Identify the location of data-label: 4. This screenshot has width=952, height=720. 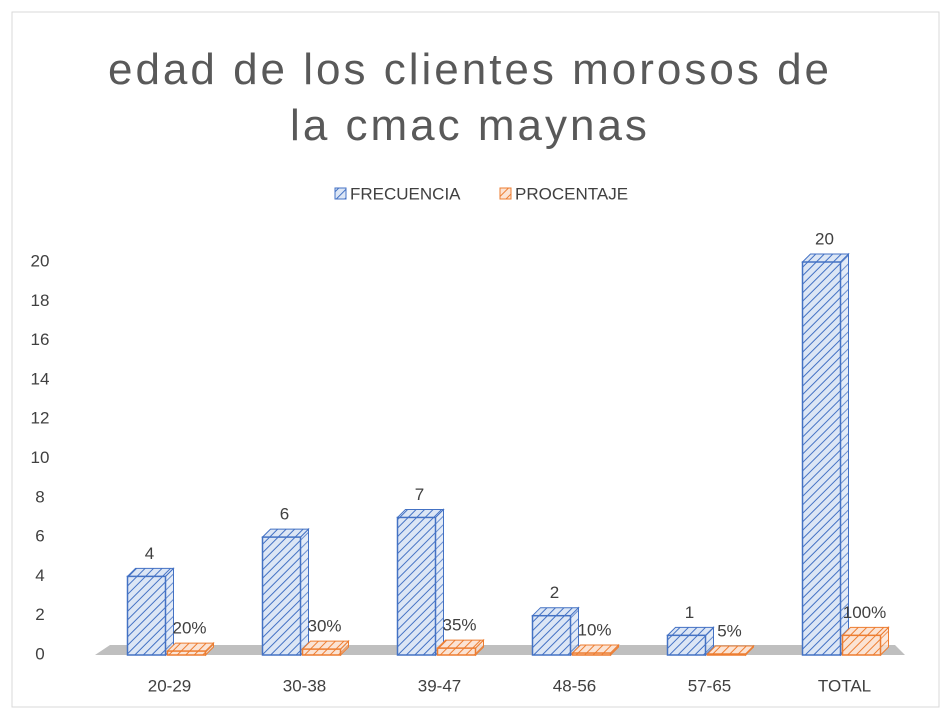
(149, 553).